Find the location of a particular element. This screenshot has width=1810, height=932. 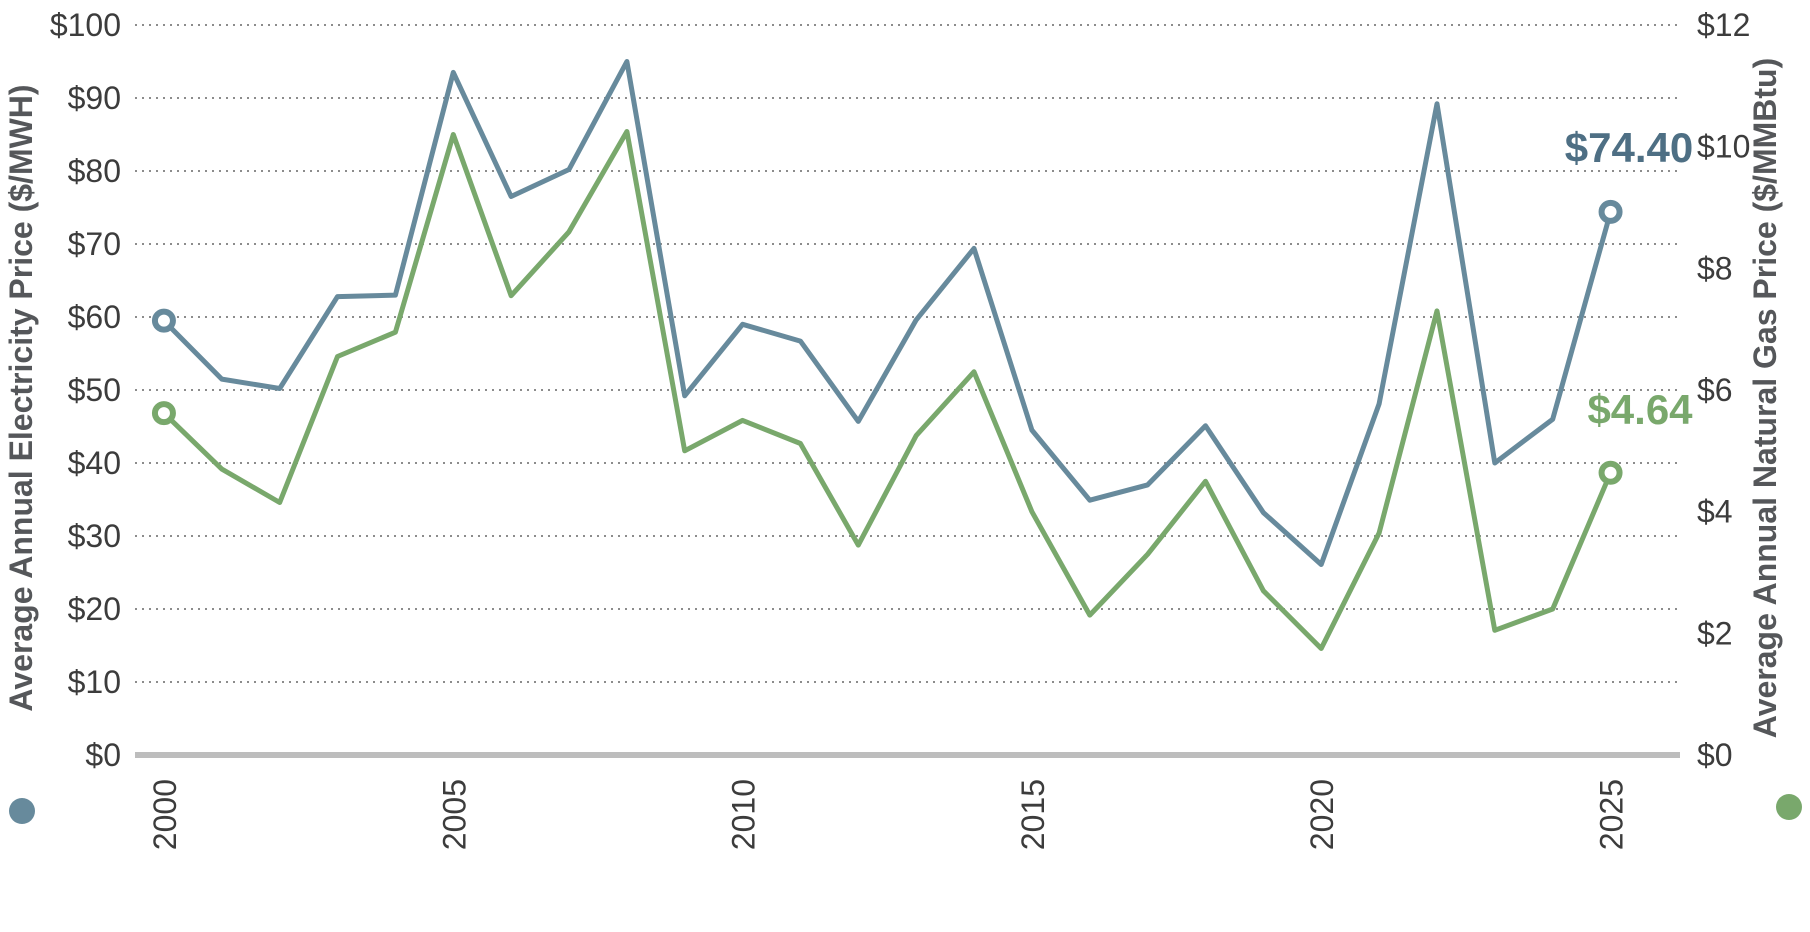

x-tick-label: 2010 is located at coordinates (744, 814).